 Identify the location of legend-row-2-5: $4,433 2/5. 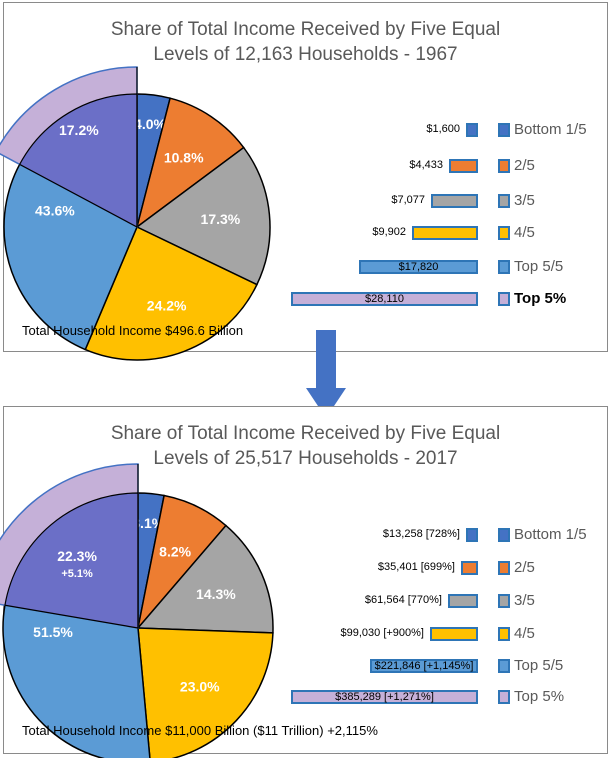
(306, 167).